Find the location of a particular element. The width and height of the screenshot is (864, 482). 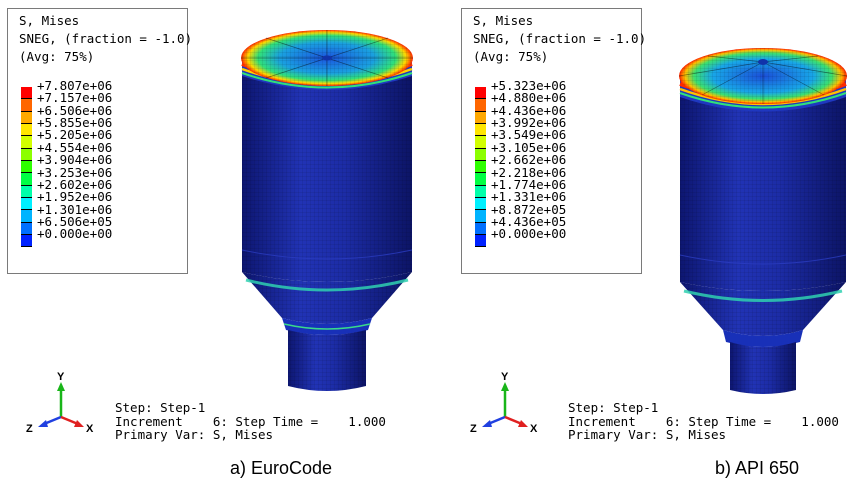

legend-value: +3.253e+06 is located at coordinates (75, 172).